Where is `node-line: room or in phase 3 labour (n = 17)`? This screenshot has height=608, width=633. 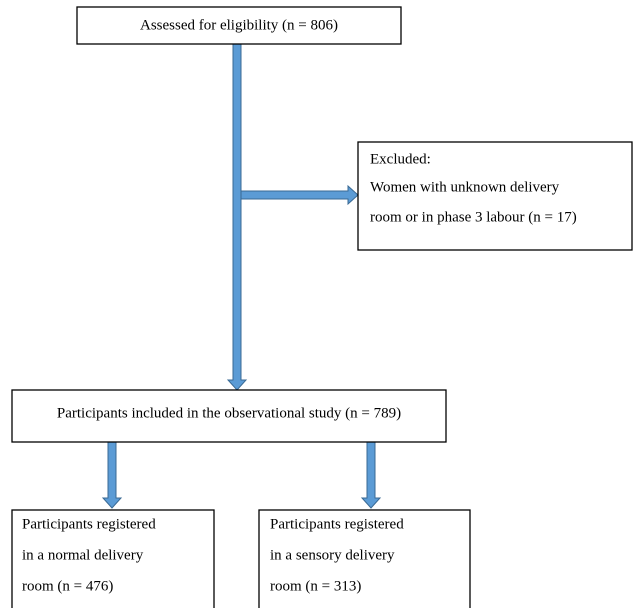
node-line: room or in phase 3 labour (n = 17) is located at coordinates (473, 217).